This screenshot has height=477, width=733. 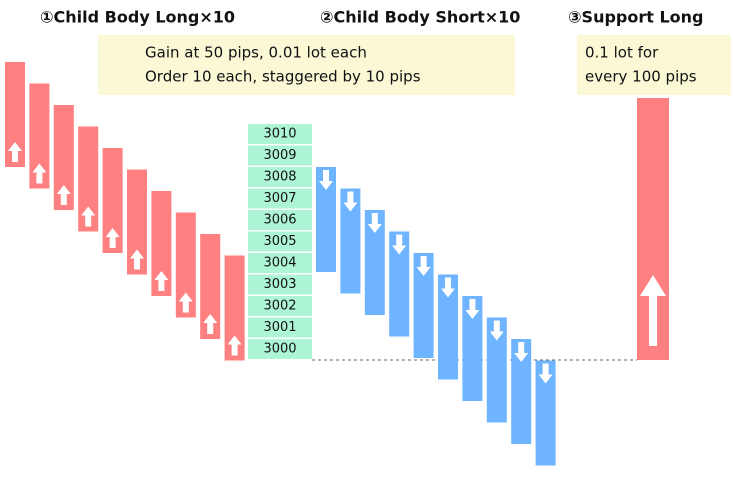 I want to click on heading: ②Child Body Short×10, so click(x=420, y=17).